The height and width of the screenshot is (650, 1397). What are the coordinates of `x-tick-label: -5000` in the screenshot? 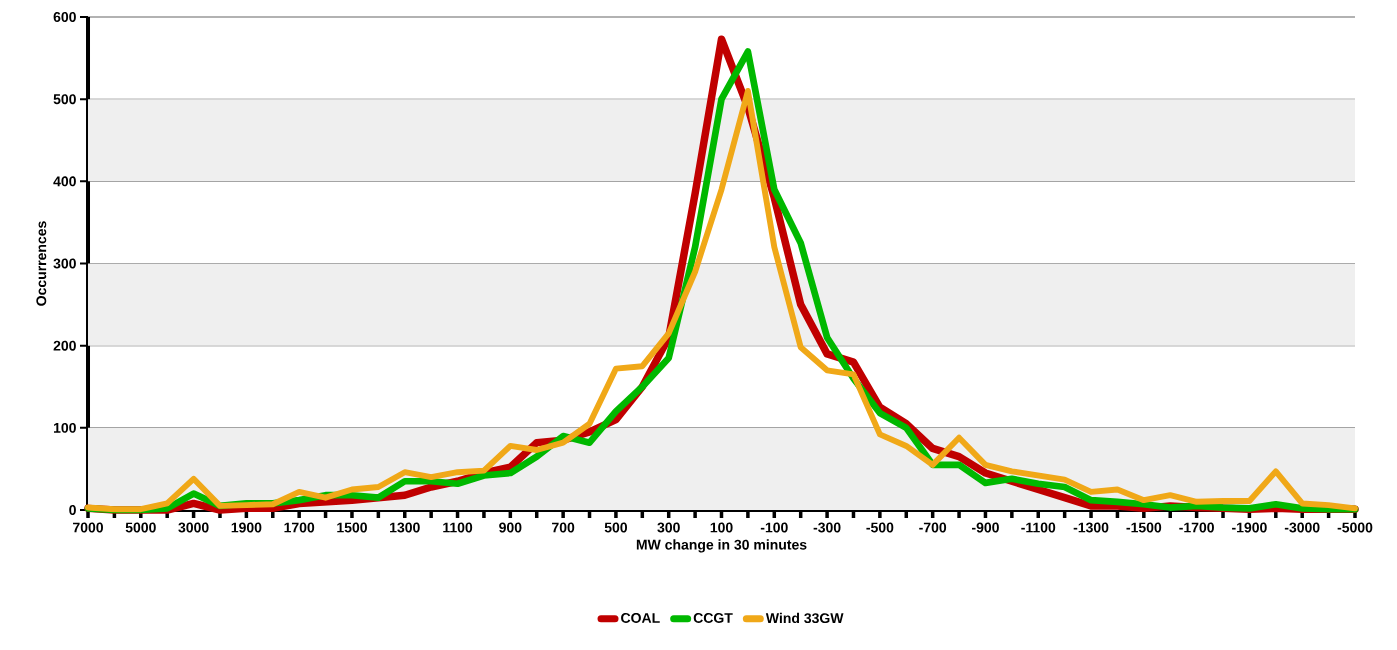 It's located at (1355, 527).